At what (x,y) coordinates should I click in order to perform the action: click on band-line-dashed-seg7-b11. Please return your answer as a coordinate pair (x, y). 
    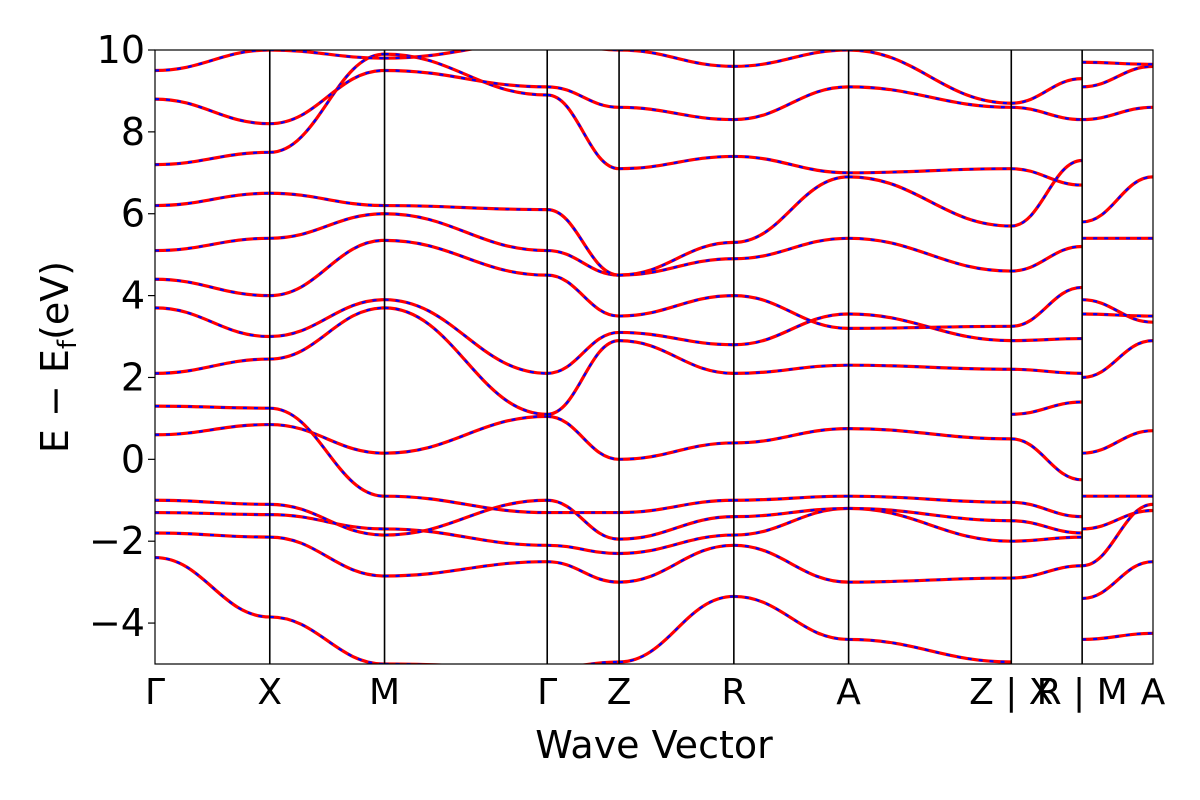
    Looking at the image, I should click on (1047, 177).